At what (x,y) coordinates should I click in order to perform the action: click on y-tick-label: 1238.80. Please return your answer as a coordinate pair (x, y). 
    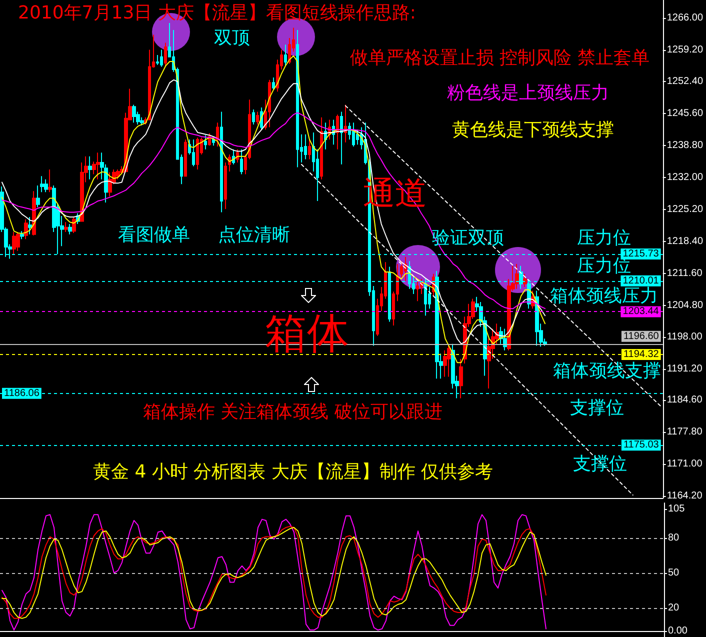
    Looking at the image, I should click on (685, 146).